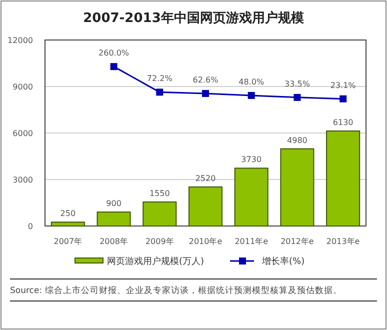 The height and width of the screenshot is (330, 387). I want to click on y-tick-label: 3000, so click(22, 180).